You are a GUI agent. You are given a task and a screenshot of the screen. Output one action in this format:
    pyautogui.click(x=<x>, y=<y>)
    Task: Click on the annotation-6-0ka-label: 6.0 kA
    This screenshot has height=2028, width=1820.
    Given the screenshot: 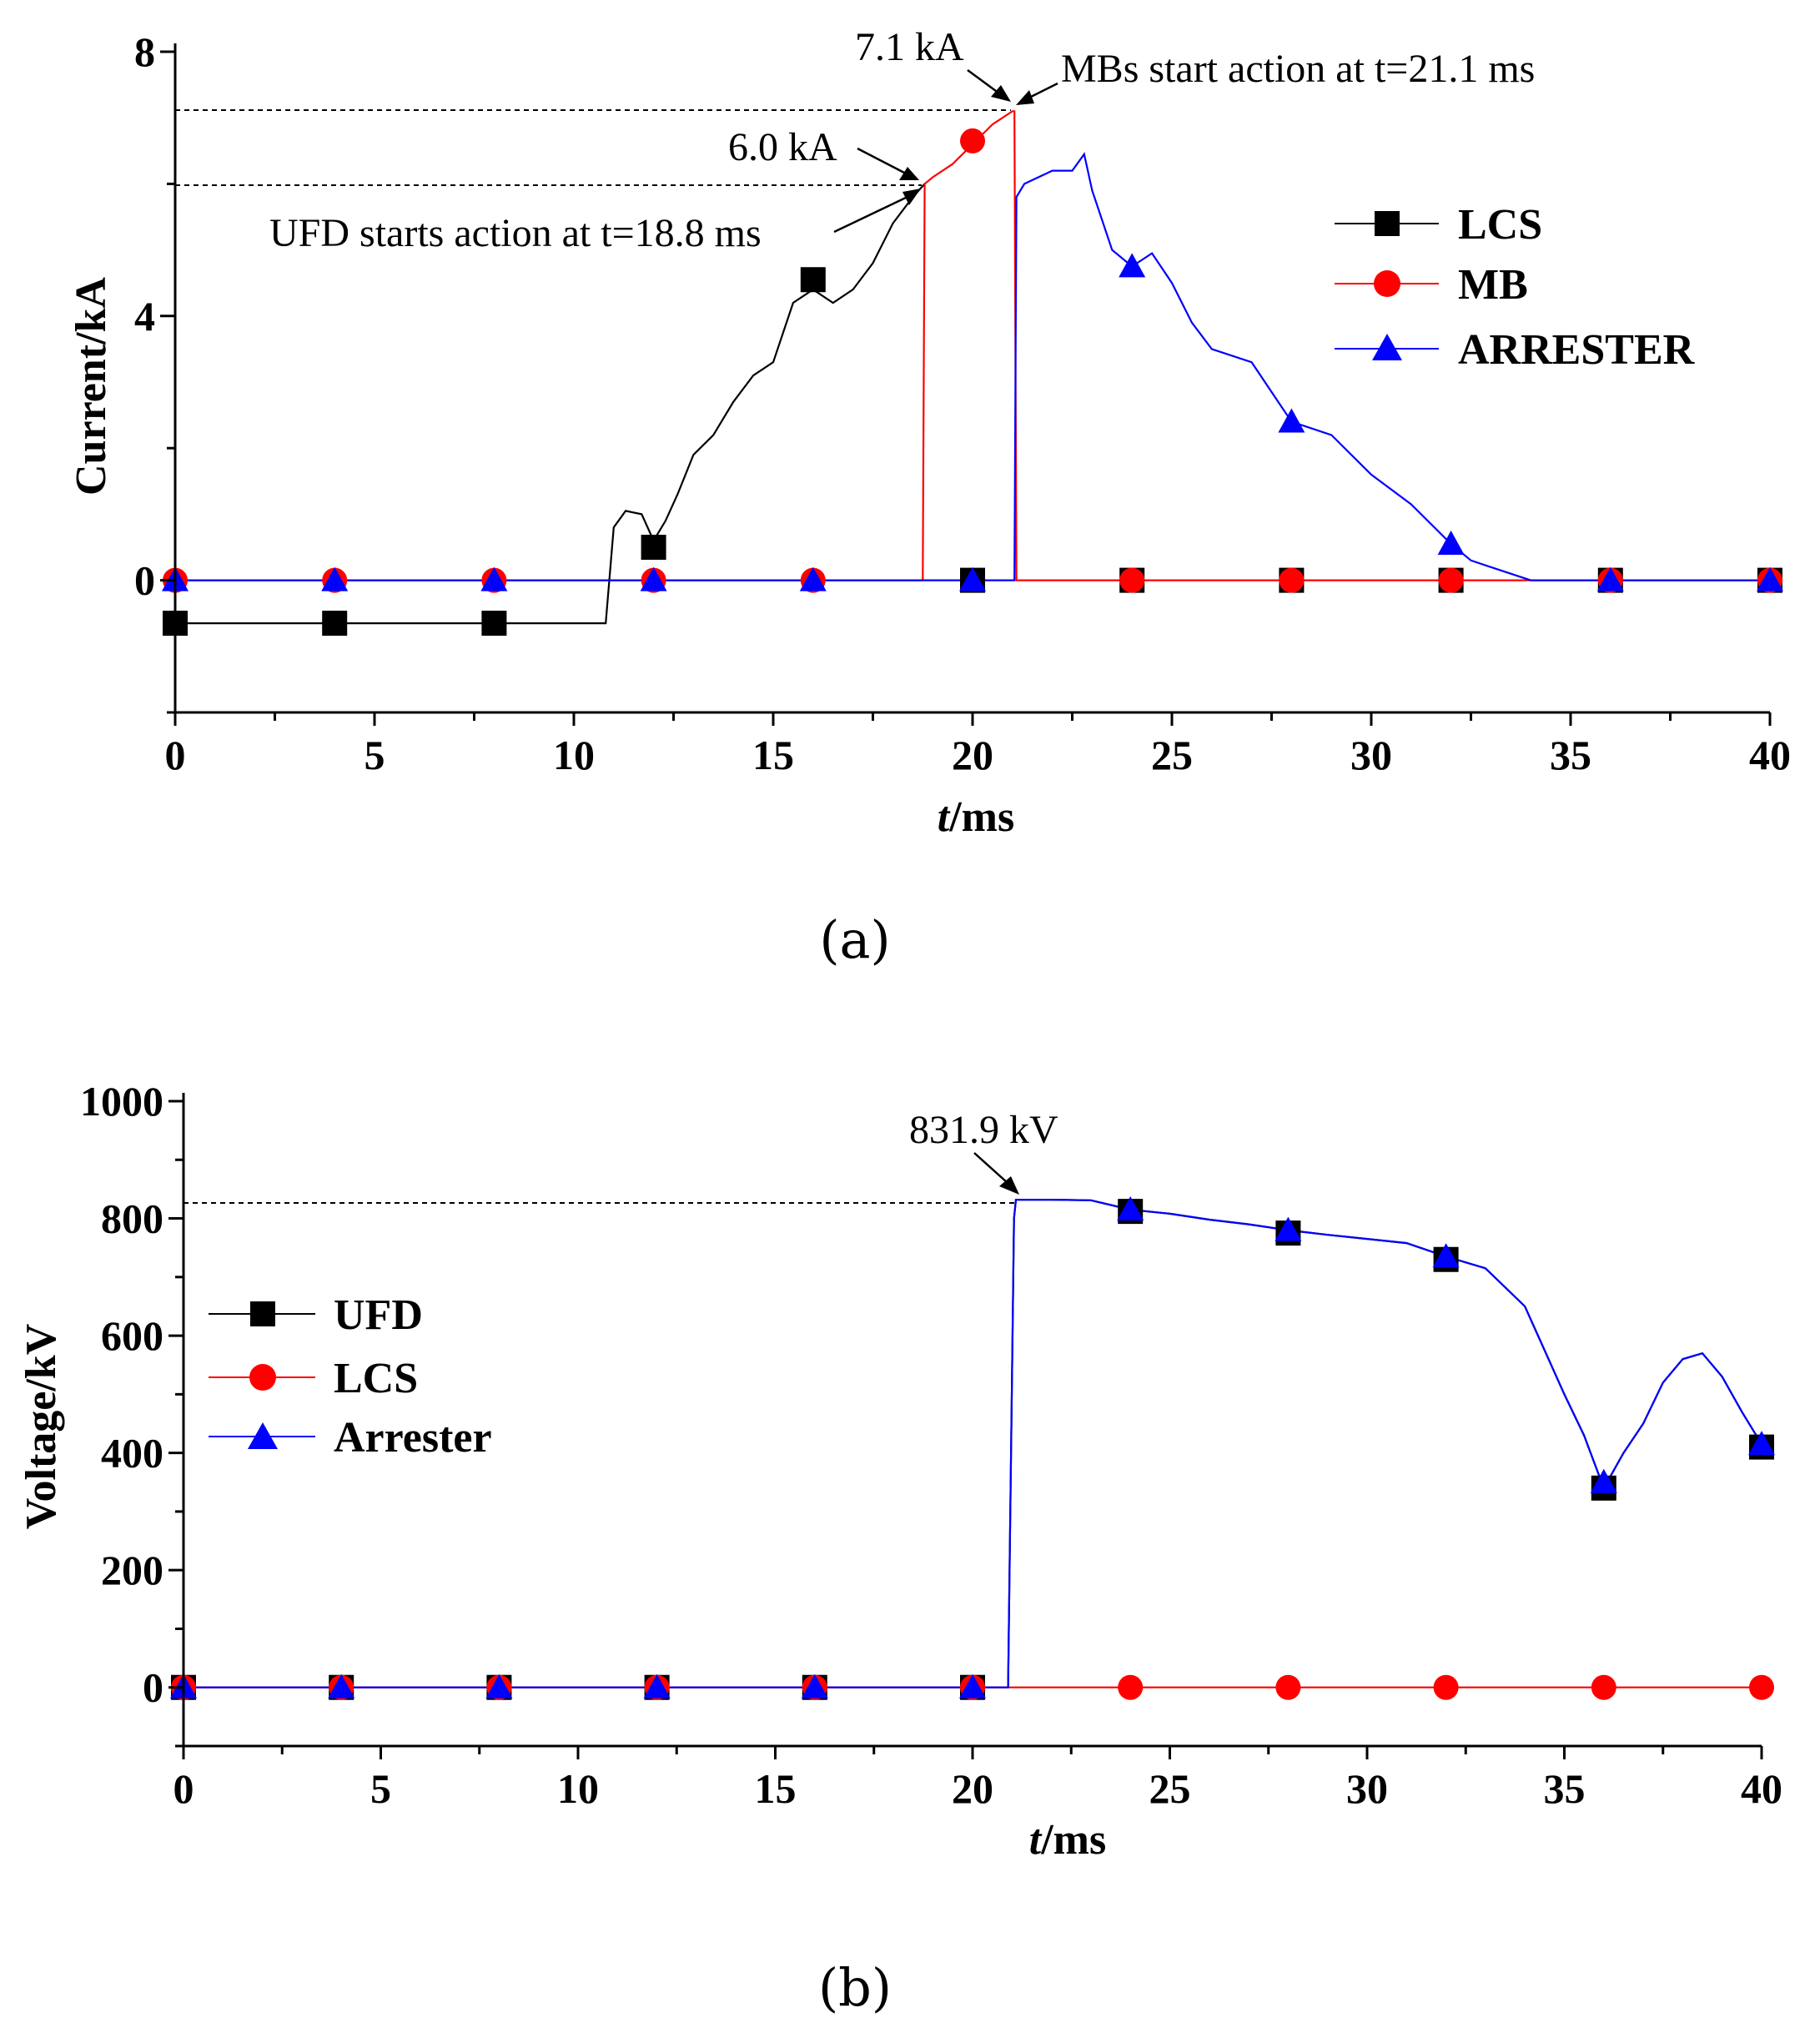 What is the action you would take?
    pyautogui.click(x=782, y=147)
    